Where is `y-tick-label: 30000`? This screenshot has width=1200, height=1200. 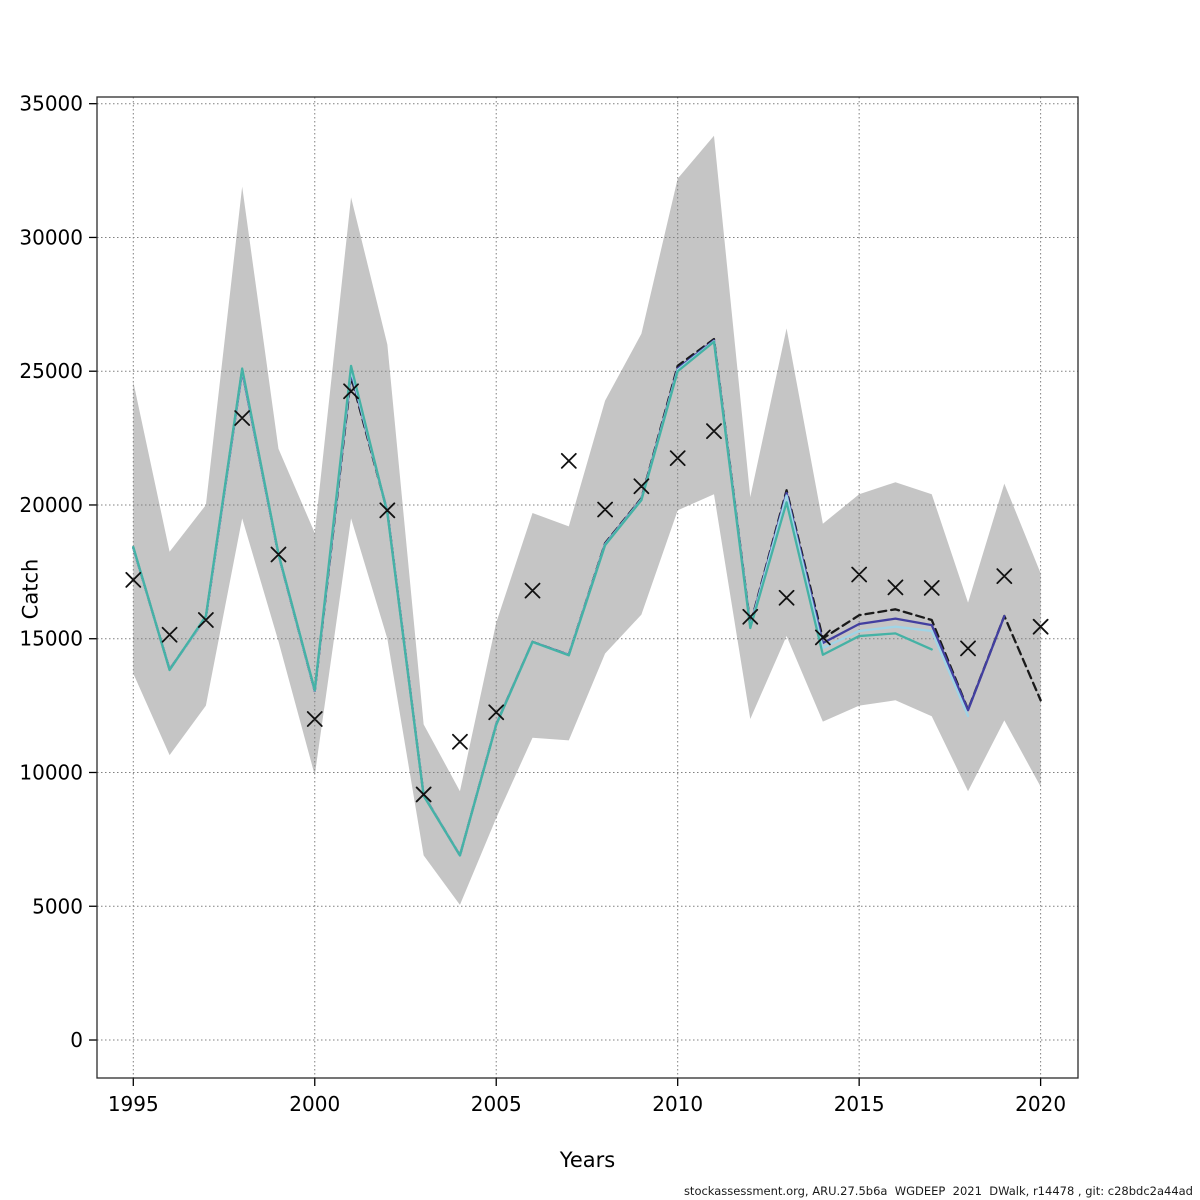 y-tick-label: 30000 is located at coordinates (51, 237).